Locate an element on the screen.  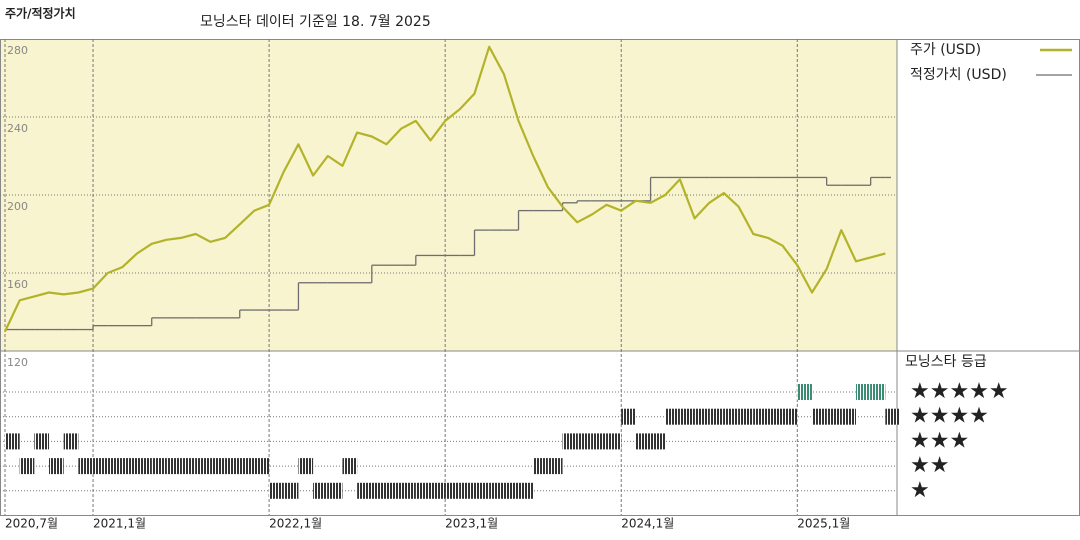
y-tick-label: 160 is located at coordinates (17, 284).